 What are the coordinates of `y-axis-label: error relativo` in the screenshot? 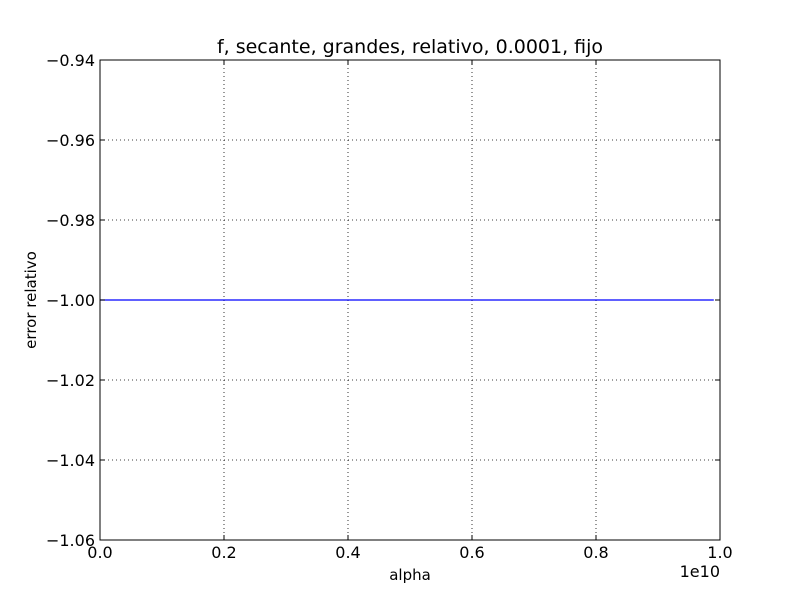 It's located at (31, 300).